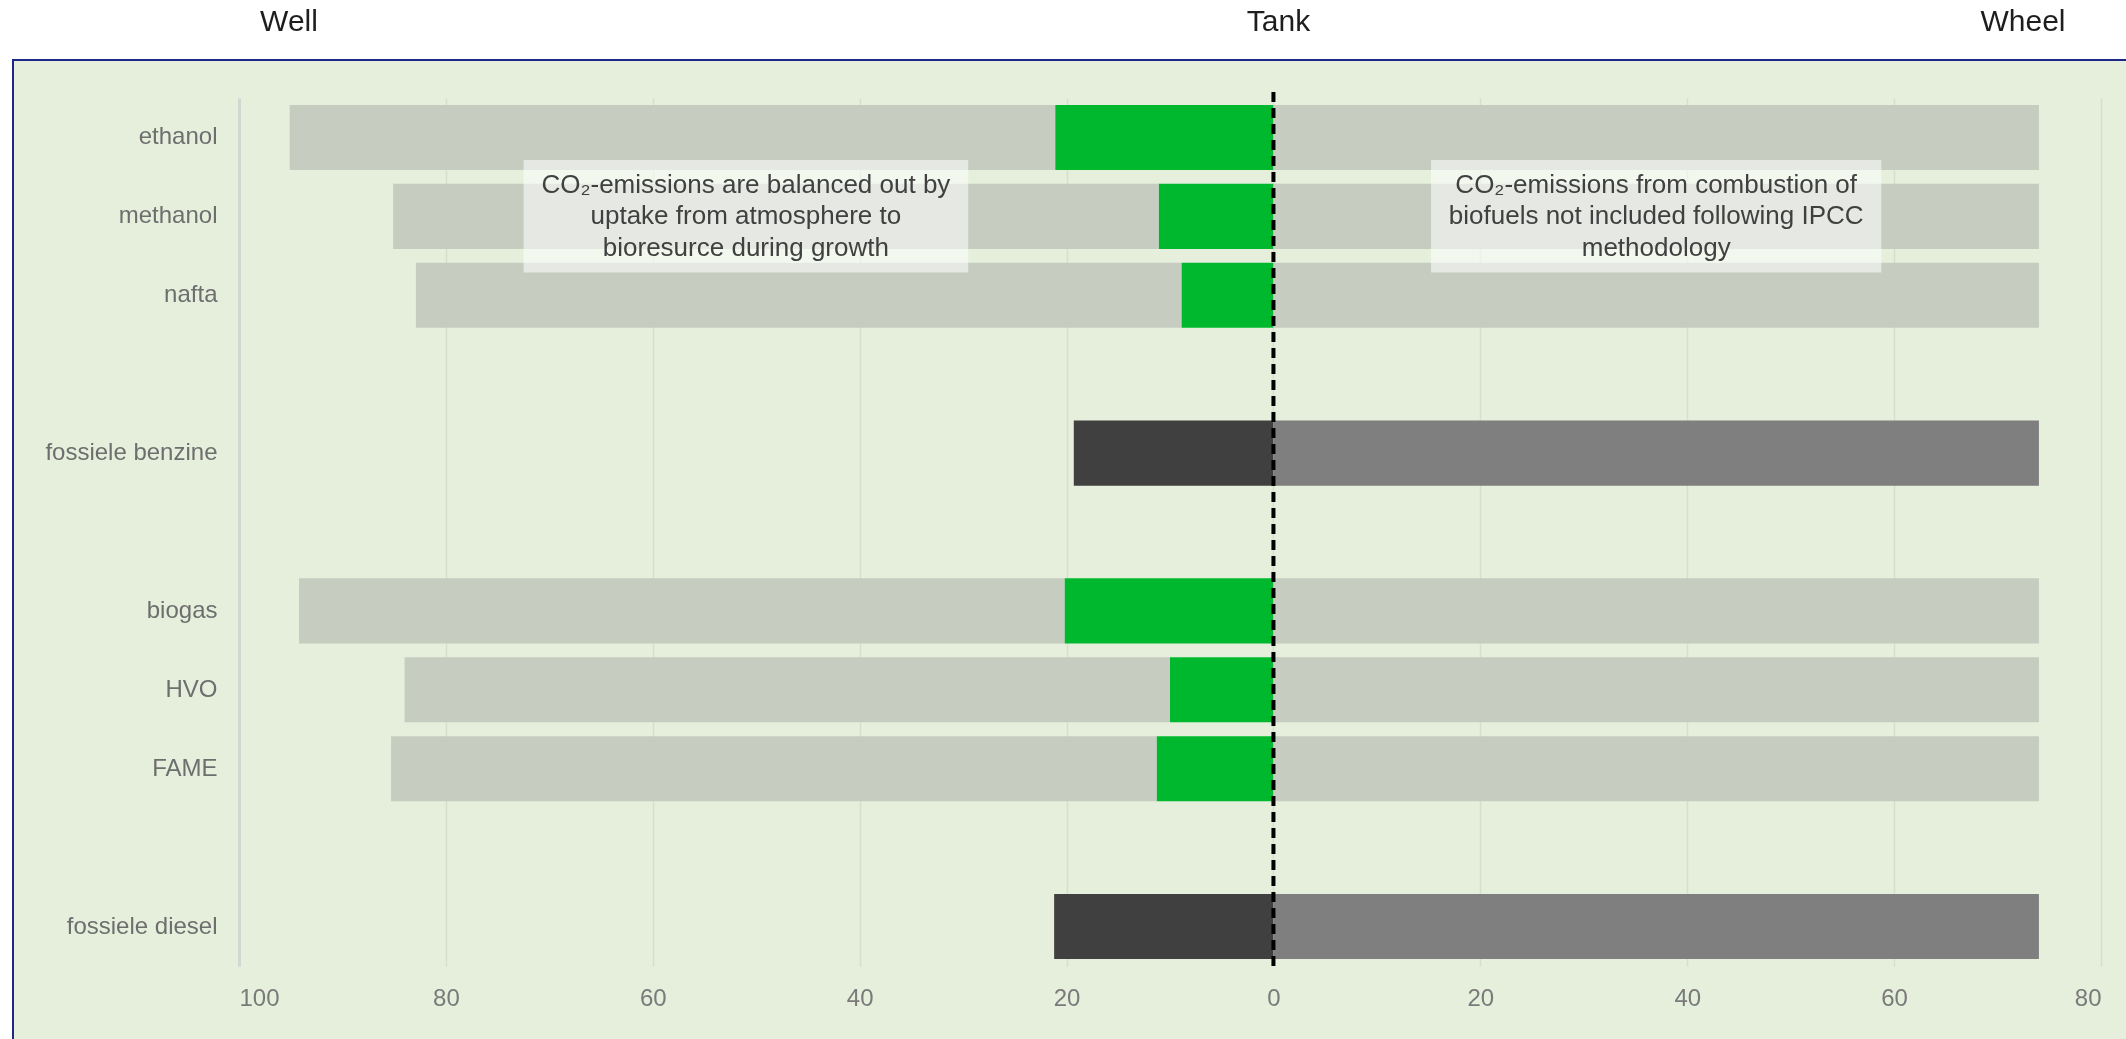 The width and height of the screenshot is (2126, 1039). What do you see at coordinates (185, 767) in the screenshot?
I see `y-tick-label: FAME` at bounding box center [185, 767].